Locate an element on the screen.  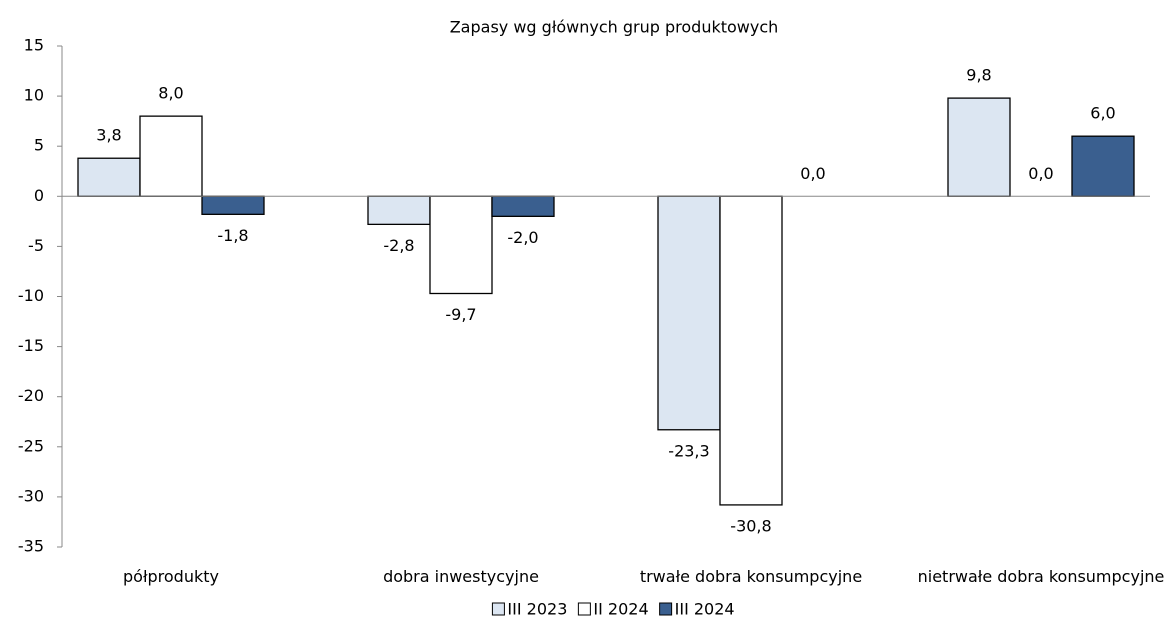
value-label: -23,3 is located at coordinates (688, 450).